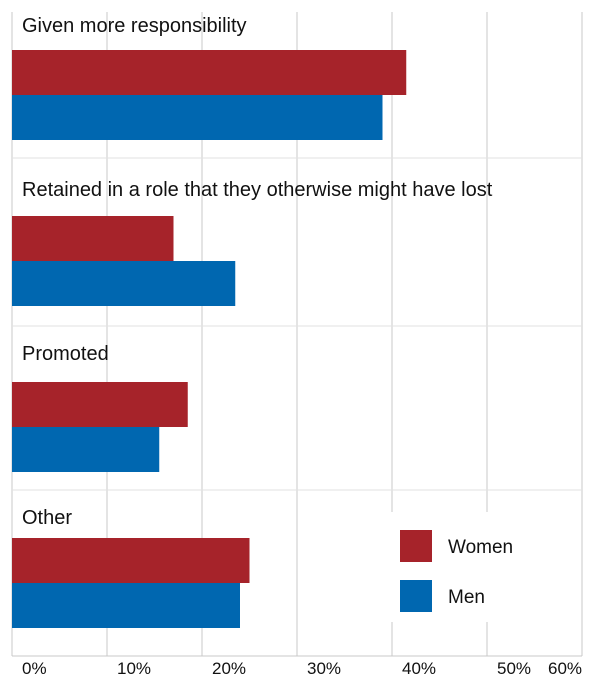 This screenshot has width=596, height=677. What do you see at coordinates (134, 668) in the screenshot?
I see `tick-label: 10%` at bounding box center [134, 668].